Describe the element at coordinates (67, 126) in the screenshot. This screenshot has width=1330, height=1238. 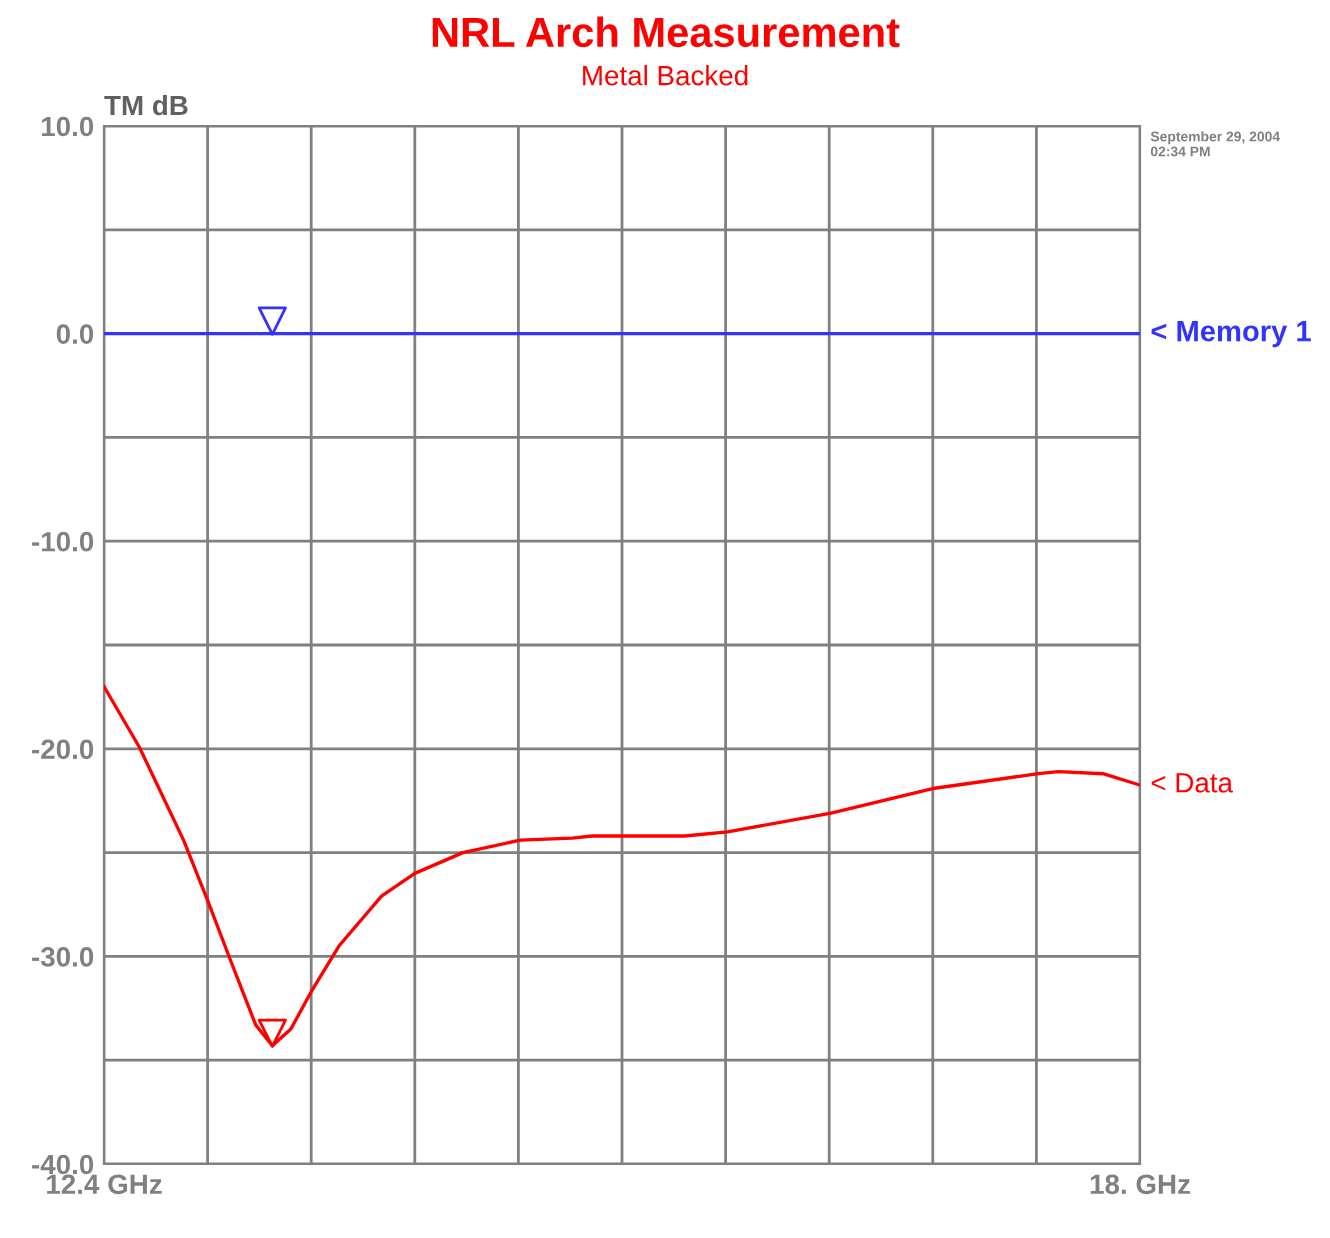
I see `y-tick-label: 10.0` at that location.